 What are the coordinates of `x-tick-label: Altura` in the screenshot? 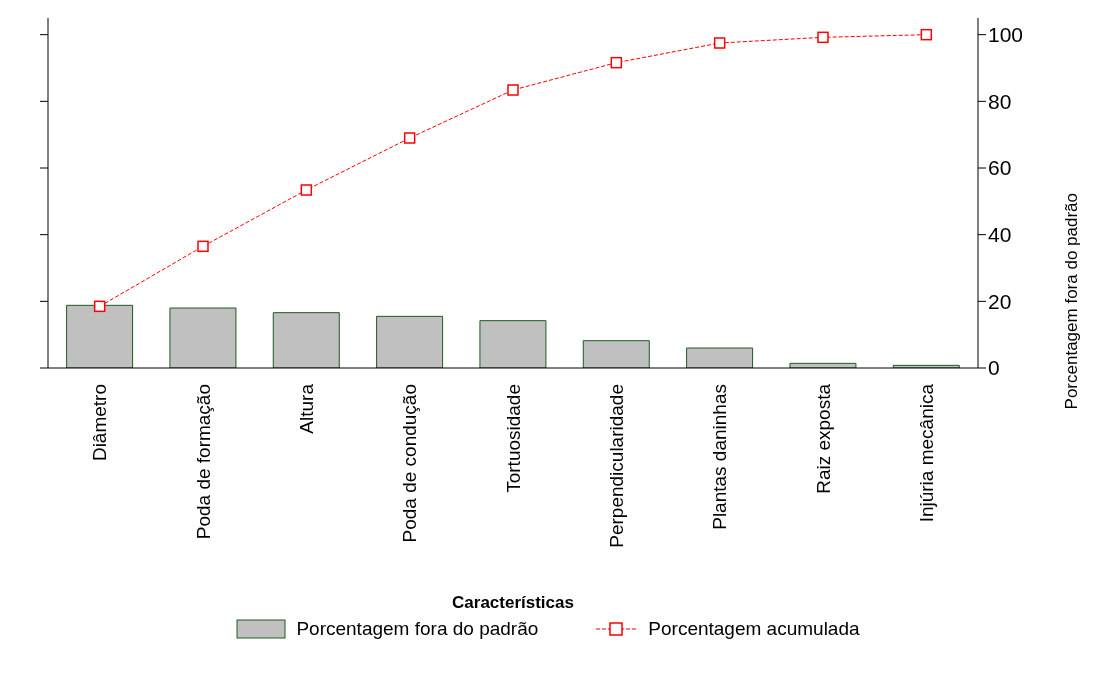 It's located at (306, 408).